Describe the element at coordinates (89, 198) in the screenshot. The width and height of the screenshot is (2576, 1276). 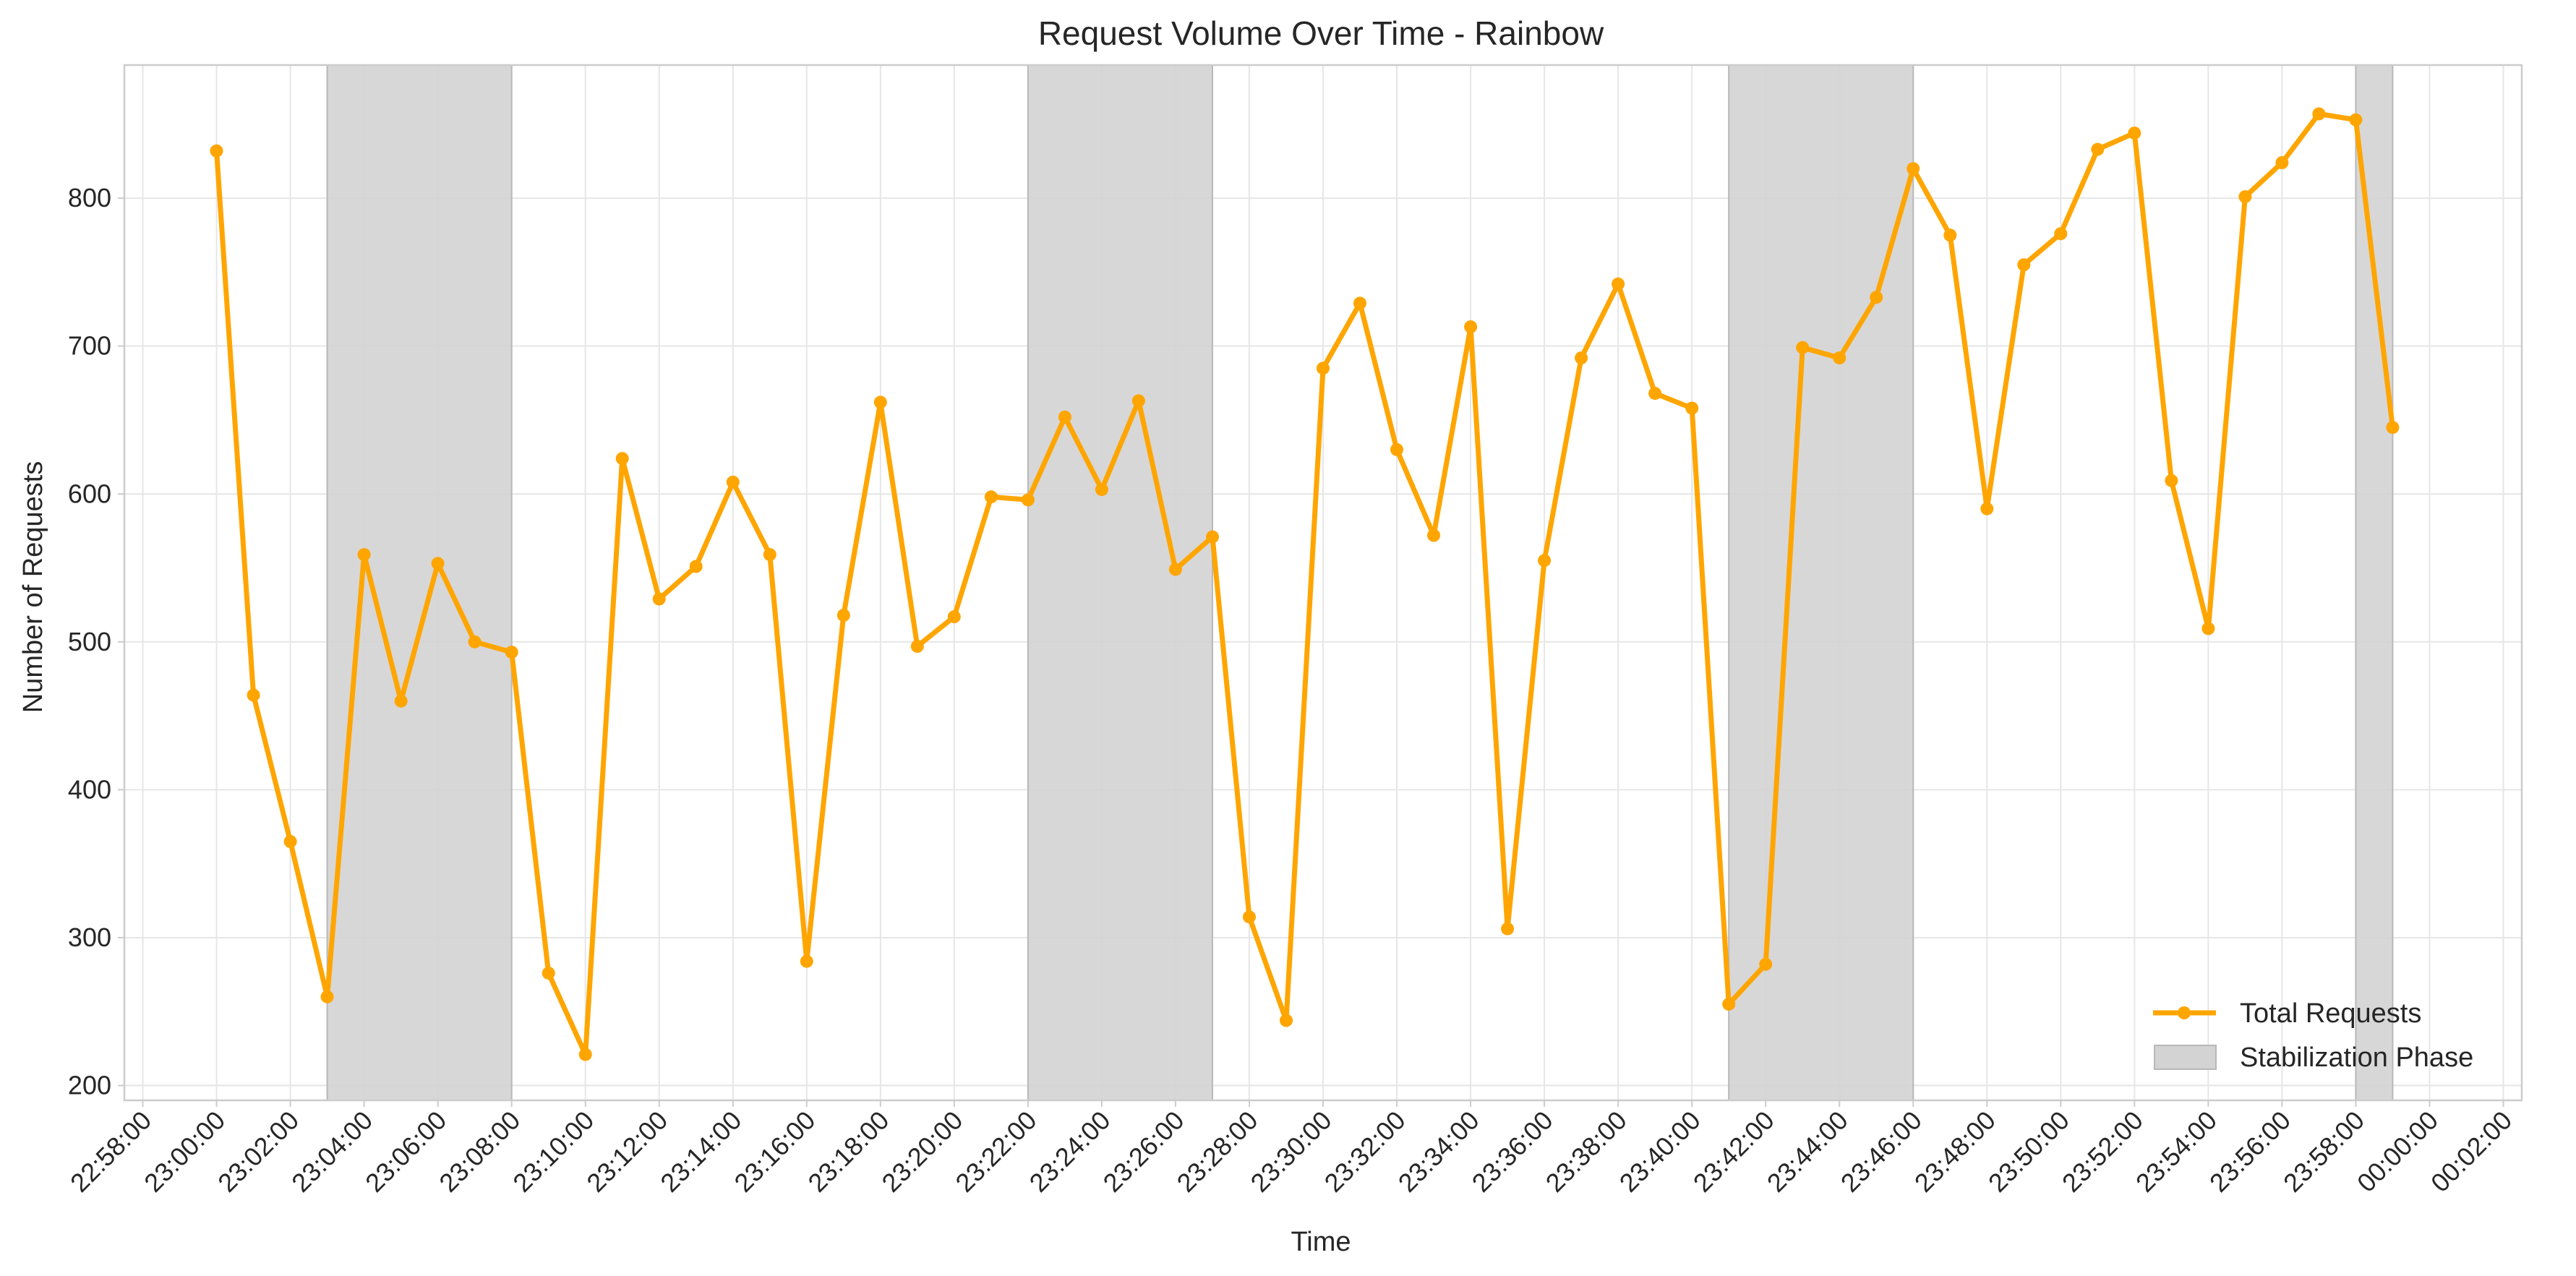
I see `y-tick-label: 800` at that location.